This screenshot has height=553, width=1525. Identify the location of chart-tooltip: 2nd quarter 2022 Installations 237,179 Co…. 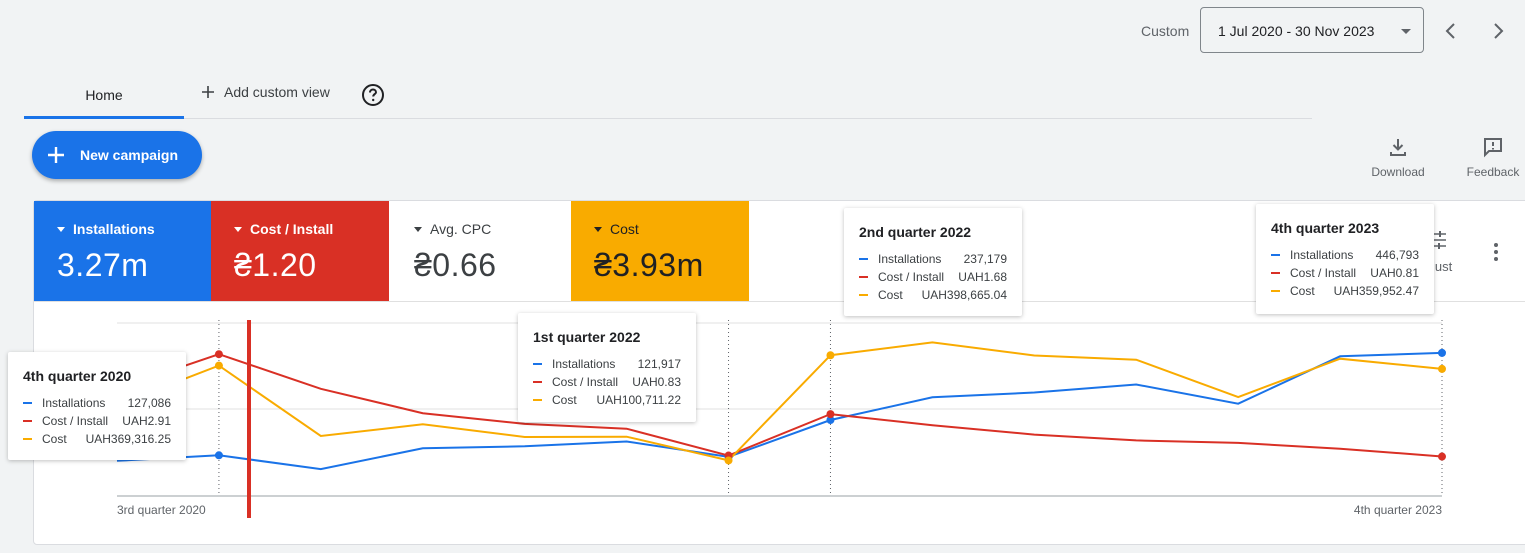
(933, 262).